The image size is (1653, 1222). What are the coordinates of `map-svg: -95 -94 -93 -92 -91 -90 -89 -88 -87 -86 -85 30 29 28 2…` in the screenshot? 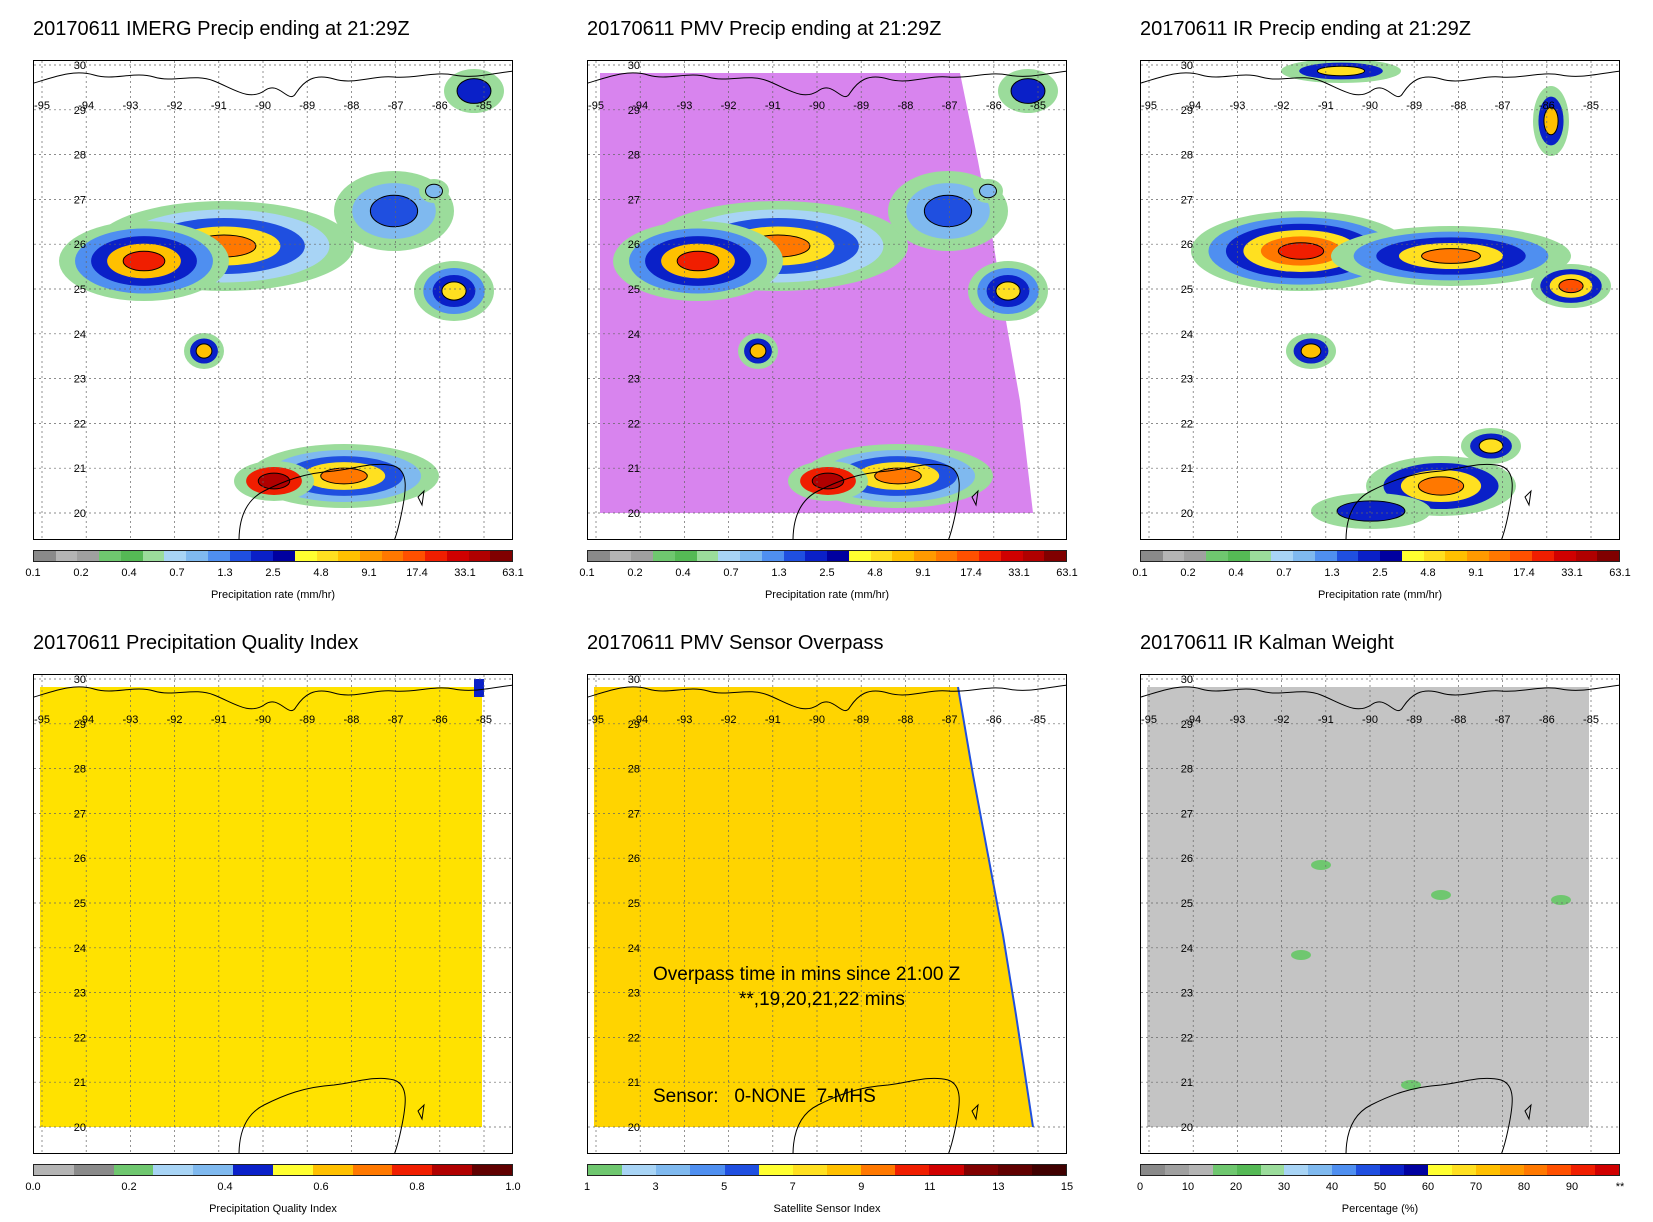 It's located at (827, 914).